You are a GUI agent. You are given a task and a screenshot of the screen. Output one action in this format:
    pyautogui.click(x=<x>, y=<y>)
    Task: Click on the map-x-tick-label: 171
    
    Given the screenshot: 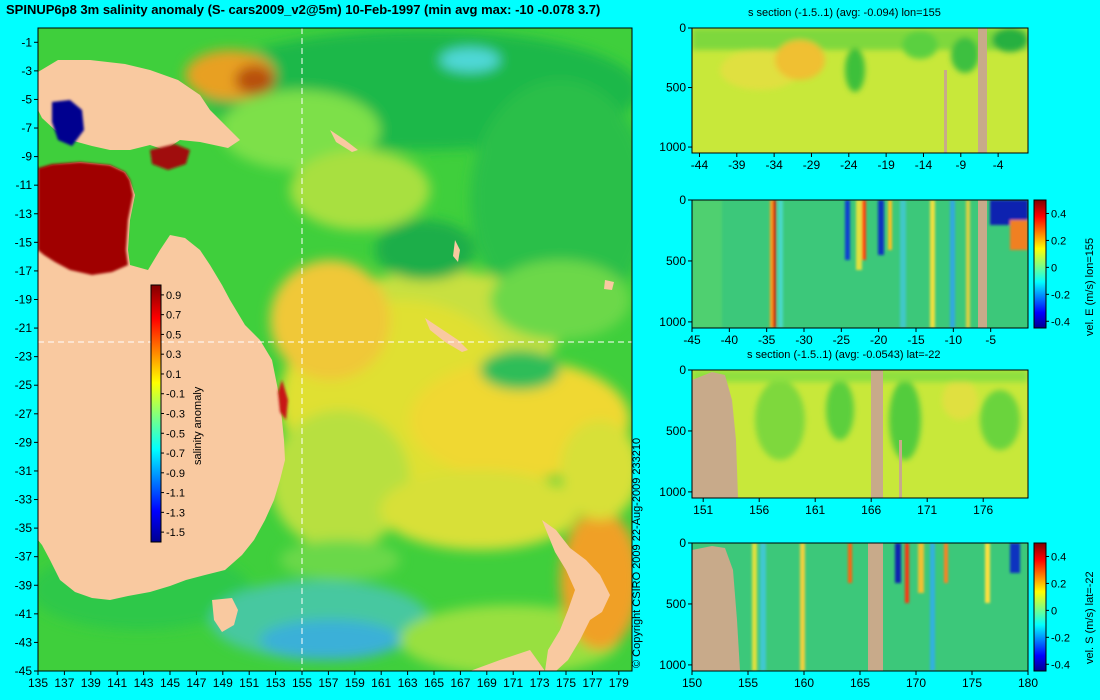 What is the action you would take?
    pyautogui.click(x=513, y=683)
    